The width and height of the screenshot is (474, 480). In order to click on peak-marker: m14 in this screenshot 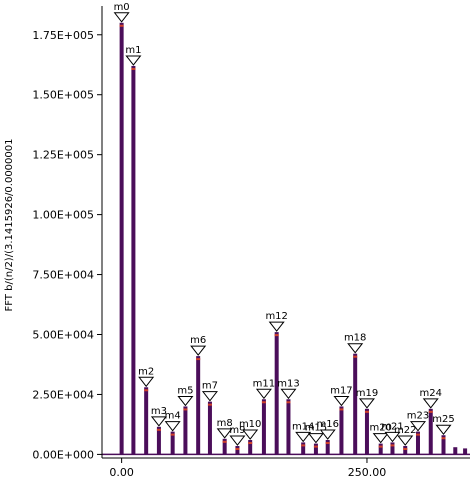, I will do `click(303, 432)`.